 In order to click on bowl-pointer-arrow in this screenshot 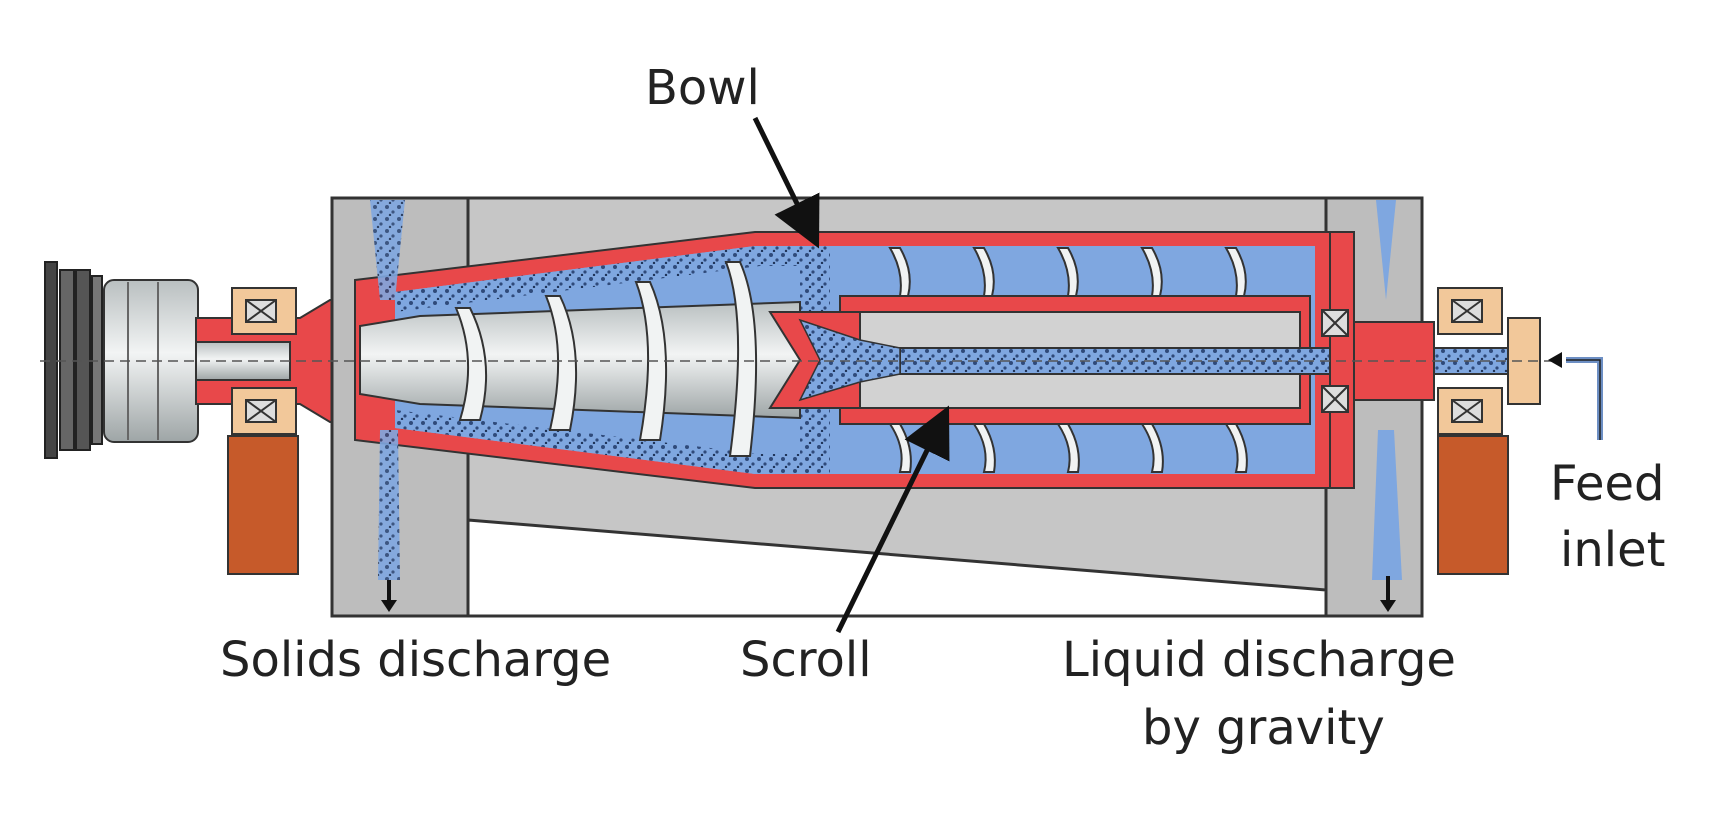, I will do `click(786, 182)`.